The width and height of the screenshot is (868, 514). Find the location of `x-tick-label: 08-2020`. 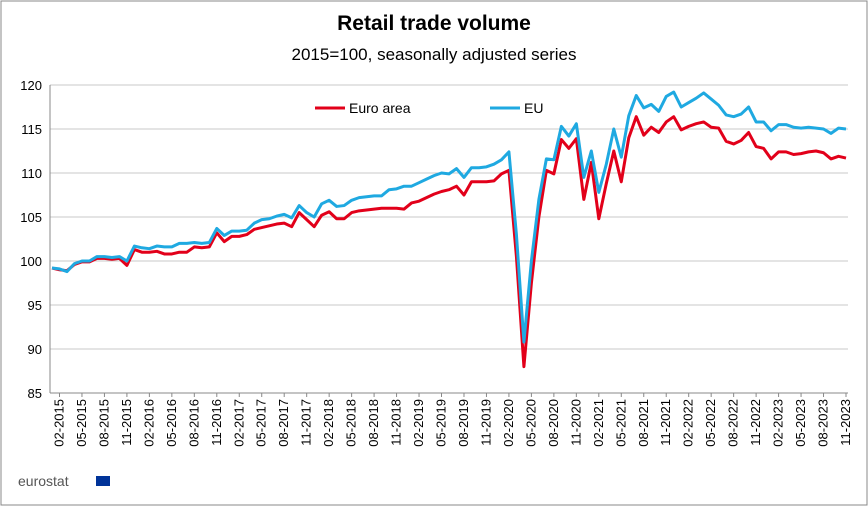

x-tick-label: 08-2020 is located at coordinates (553, 423).